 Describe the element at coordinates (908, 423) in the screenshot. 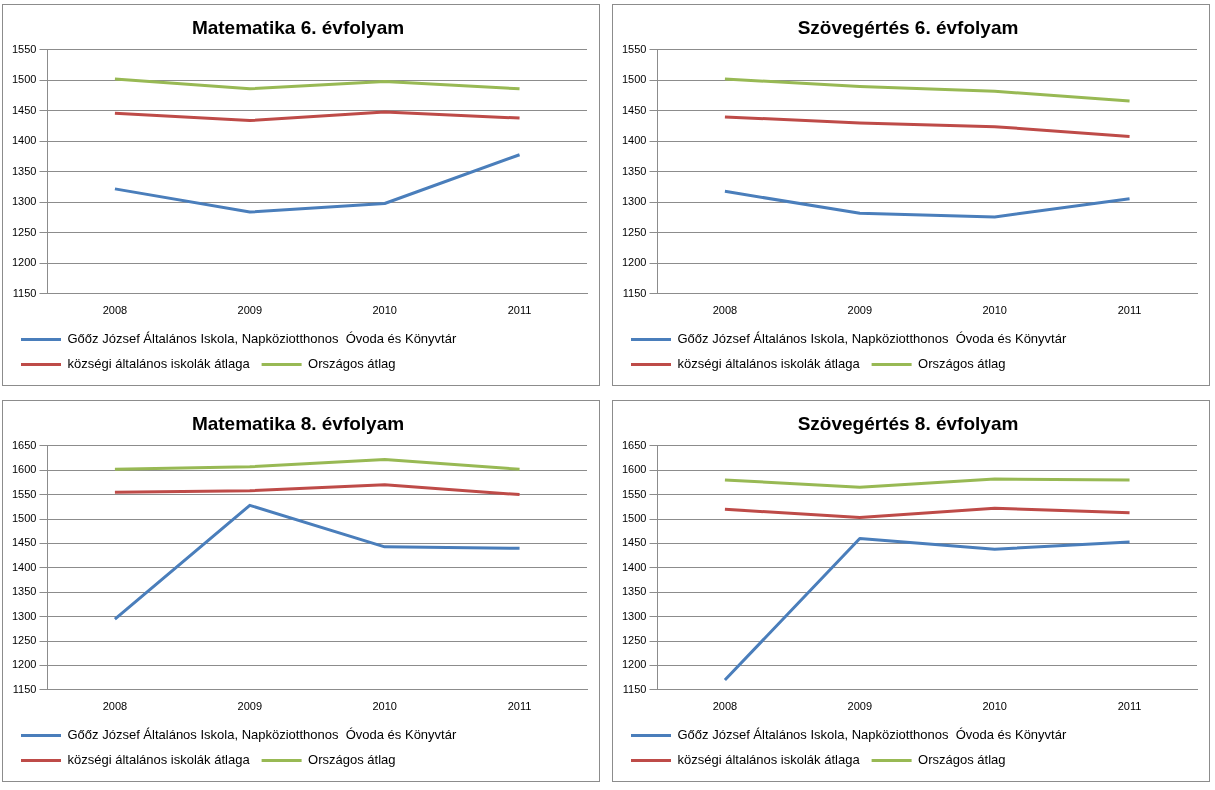

I see `chart-title: Szövegértés 8. évfolyam` at that location.